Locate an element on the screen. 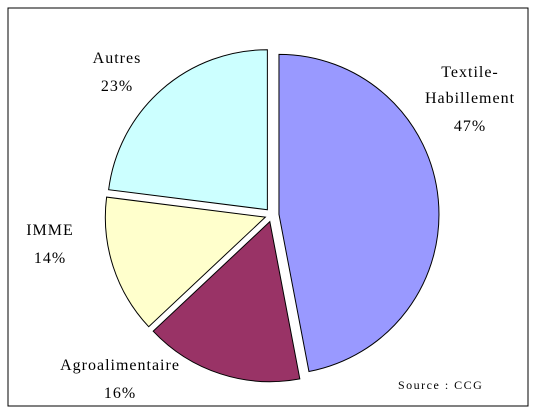 The height and width of the screenshot is (414, 536). value-label: 16% is located at coordinates (120, 393).